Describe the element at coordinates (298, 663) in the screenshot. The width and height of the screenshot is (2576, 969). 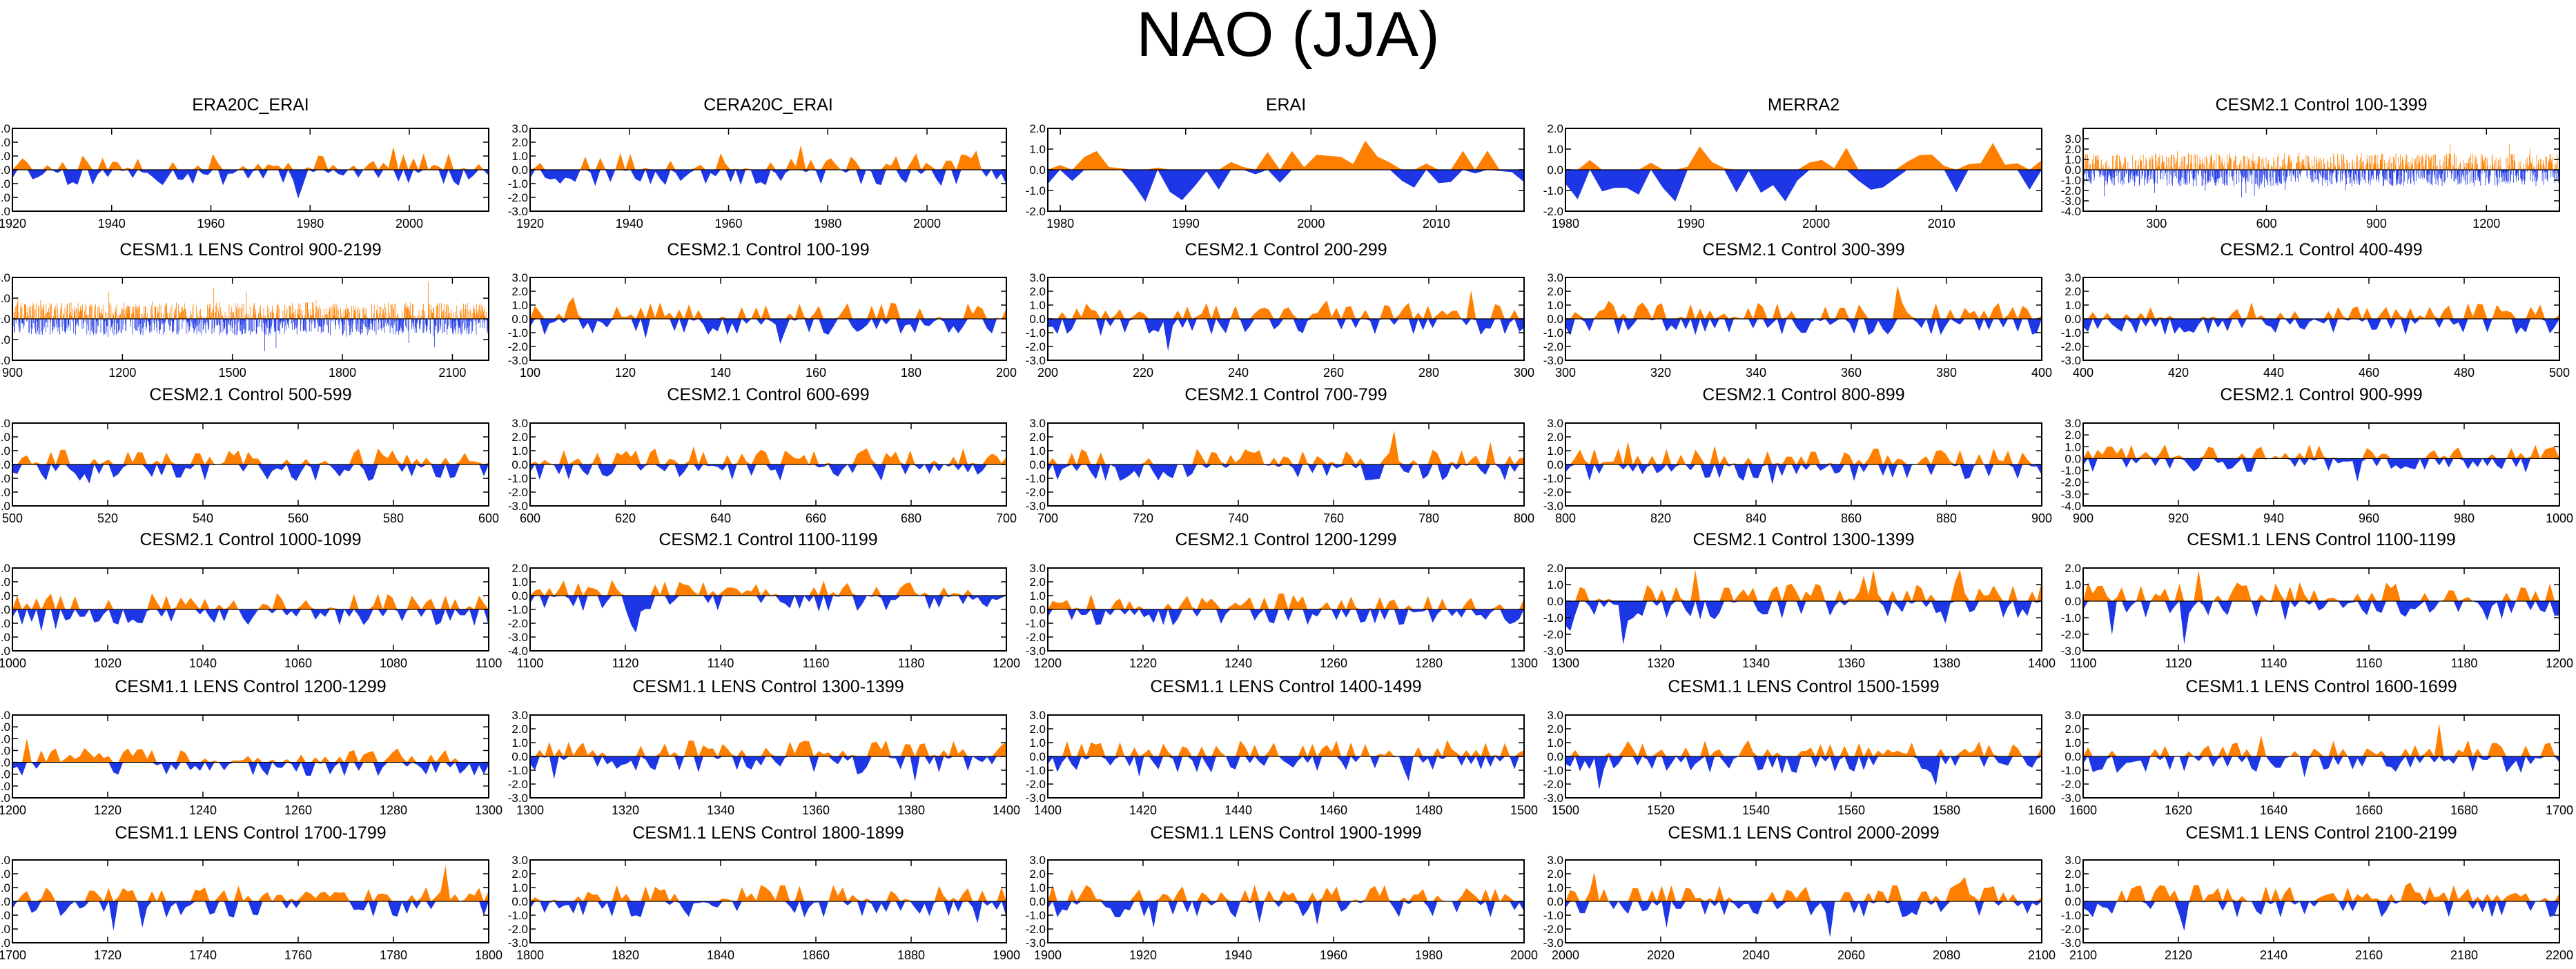
I see `x-tick-label: 1060` at that location.